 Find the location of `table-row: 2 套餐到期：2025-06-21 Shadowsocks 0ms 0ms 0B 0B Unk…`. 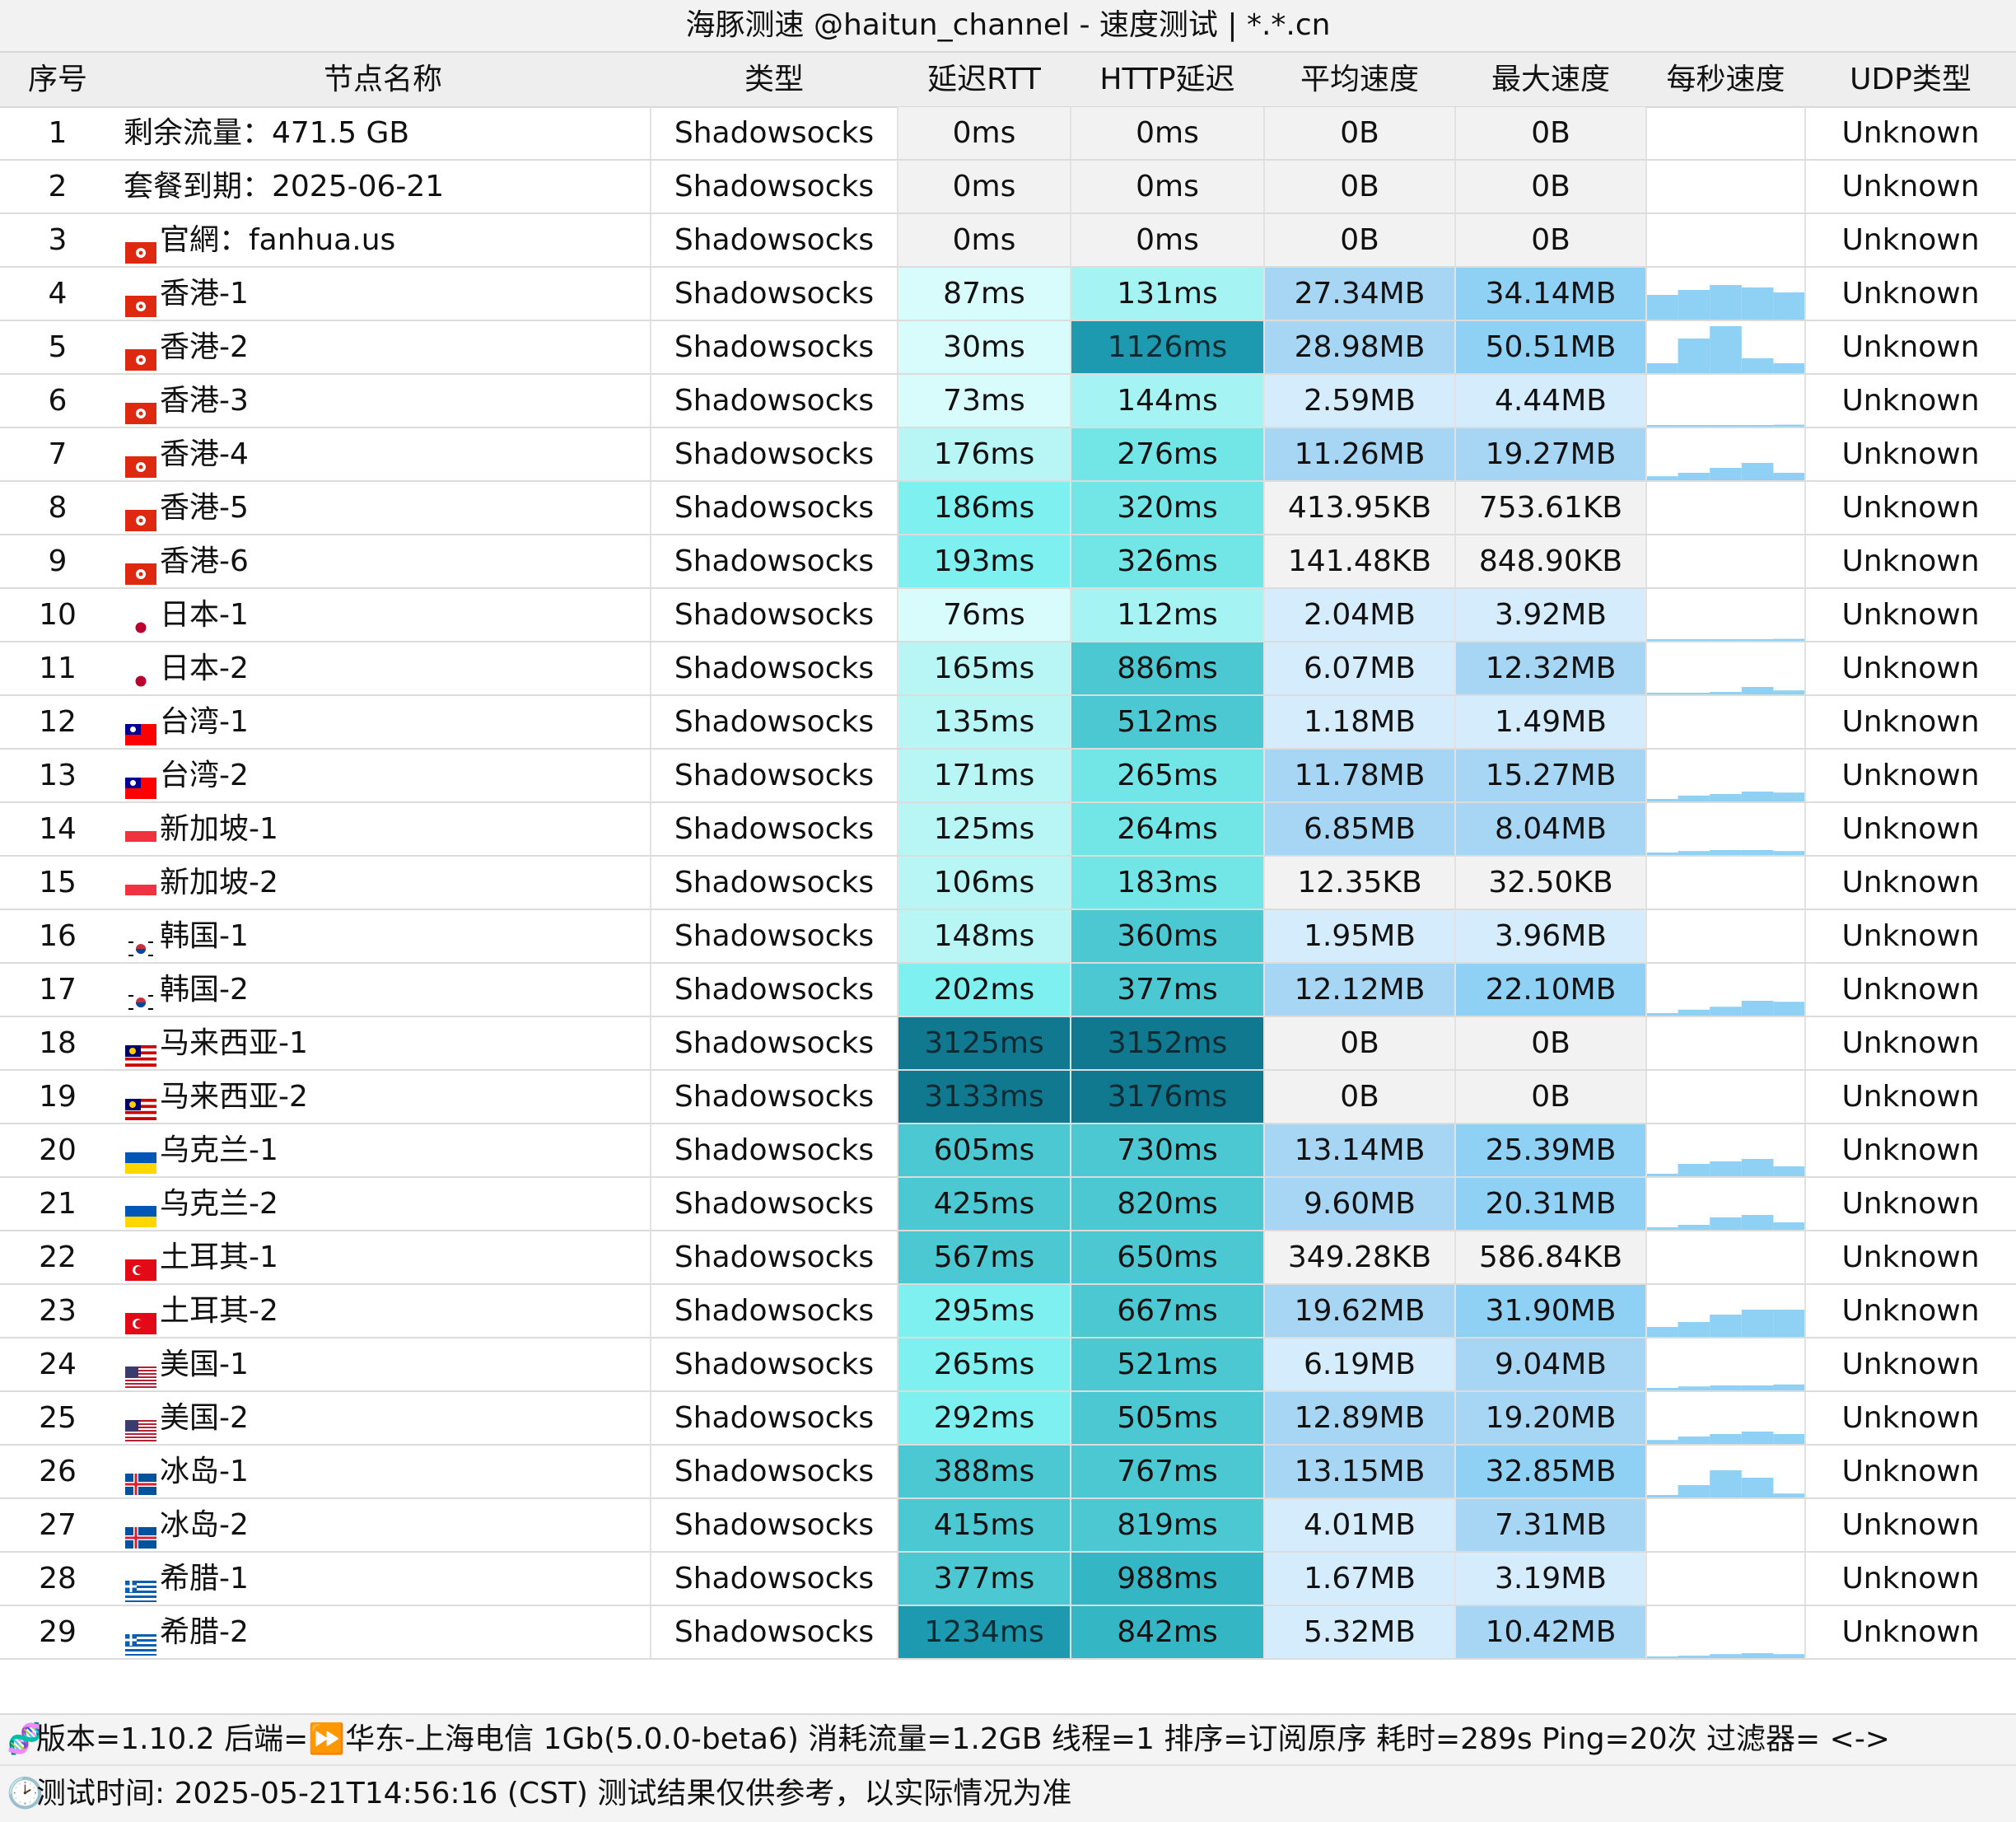

table-row: 2 套餐到期：2025-06-21 Shadowsocks 0ms 0ms 0B 0B Unk… is located at coordinates (1008, 187).